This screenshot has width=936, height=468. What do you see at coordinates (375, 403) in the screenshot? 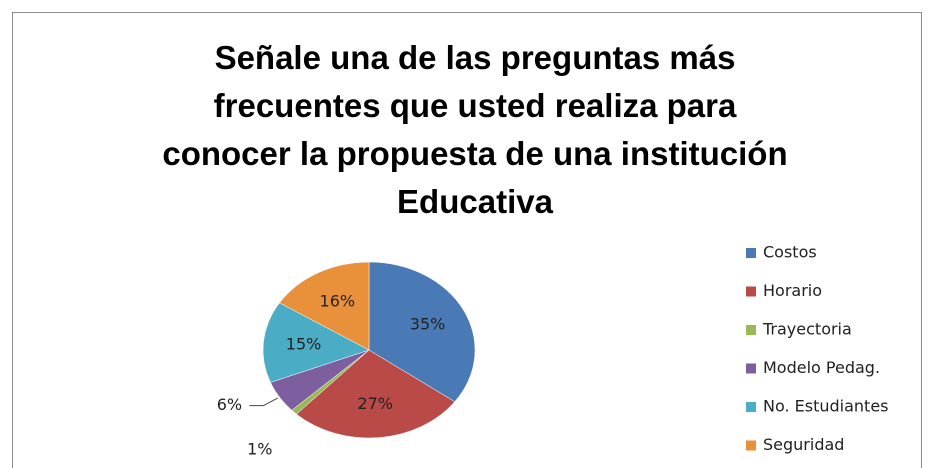
I see `data-label: 27%` at bounding box center [375, 403].